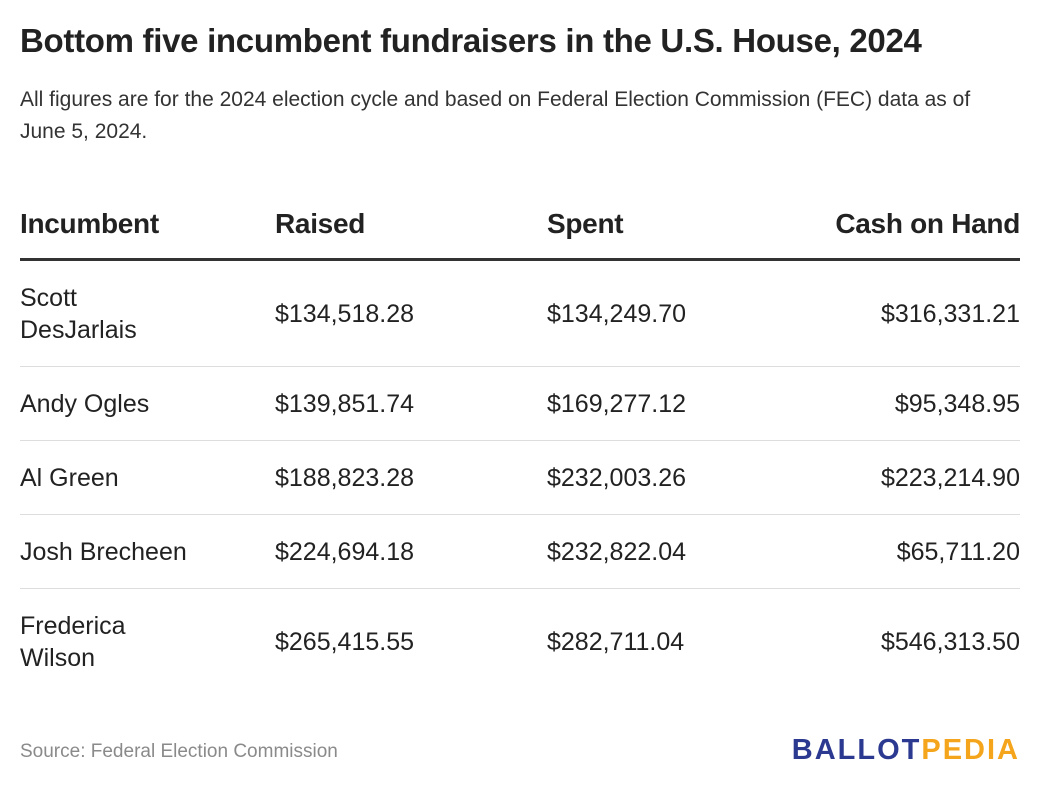  I want to click on cell-incumbent: Scott DesJarlais, so click(147, 313).